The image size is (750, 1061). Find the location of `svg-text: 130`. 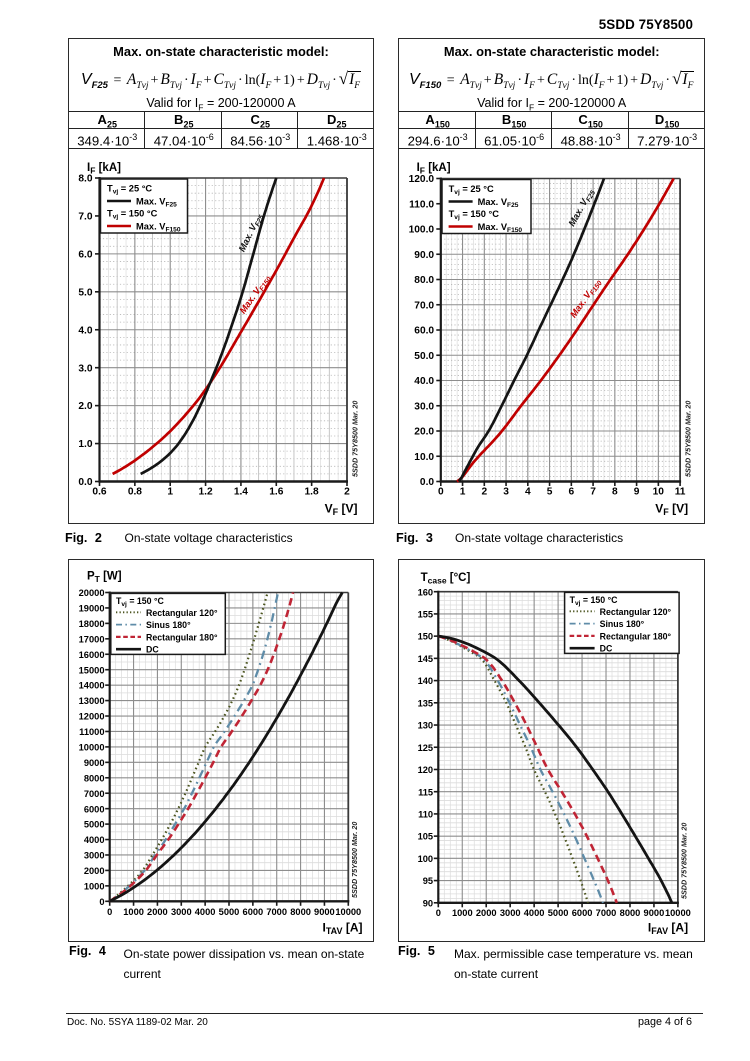

svg-text: 130 is located at coordinates (426, 726).